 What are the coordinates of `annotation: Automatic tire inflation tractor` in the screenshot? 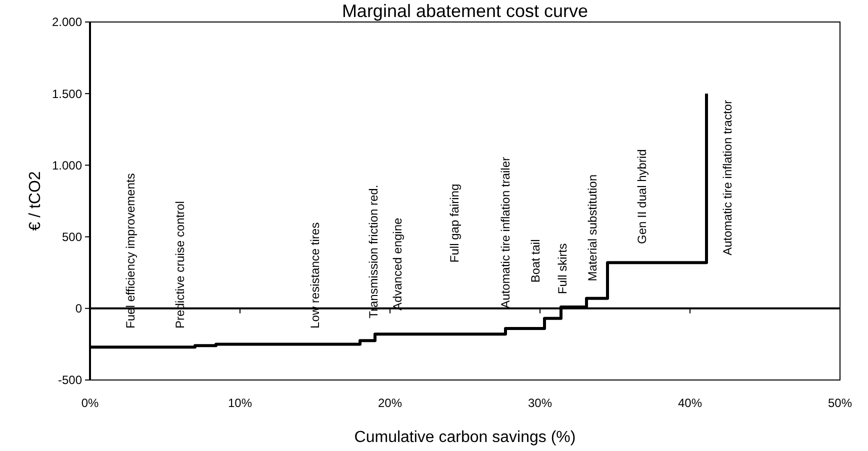 It's located at (727, 178).